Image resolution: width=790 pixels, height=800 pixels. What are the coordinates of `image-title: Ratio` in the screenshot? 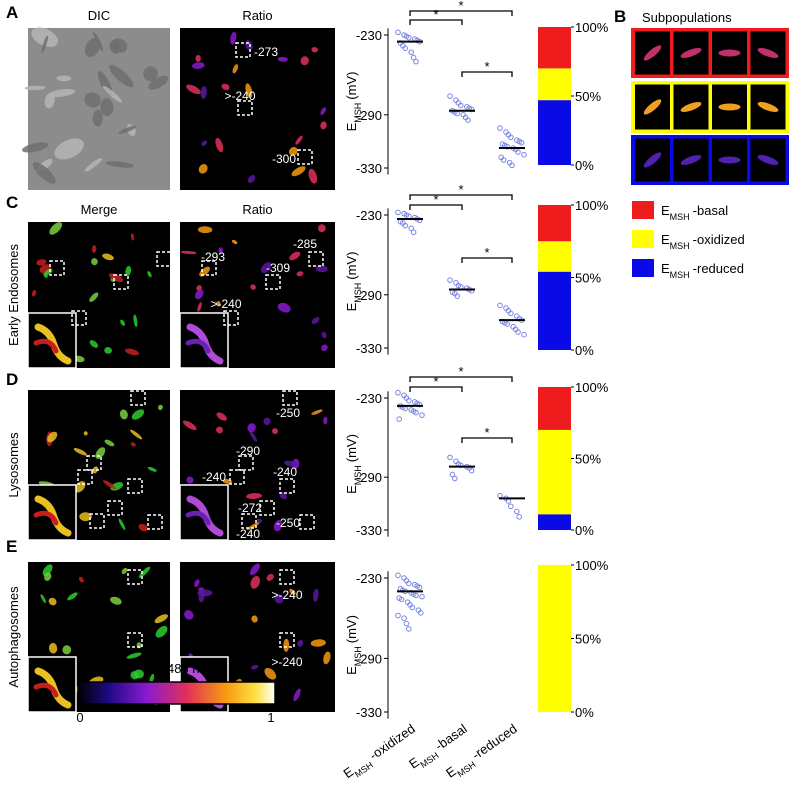 It's located at (257, 209).